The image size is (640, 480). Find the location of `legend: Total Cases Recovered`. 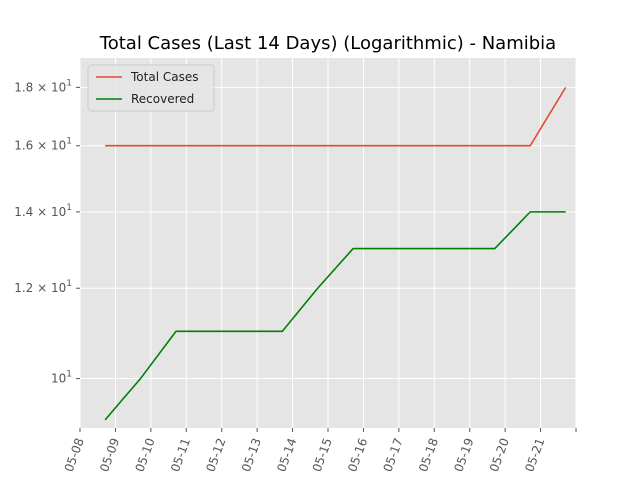

legend: Total Cases Recovered is located at coordinates (151, 88).